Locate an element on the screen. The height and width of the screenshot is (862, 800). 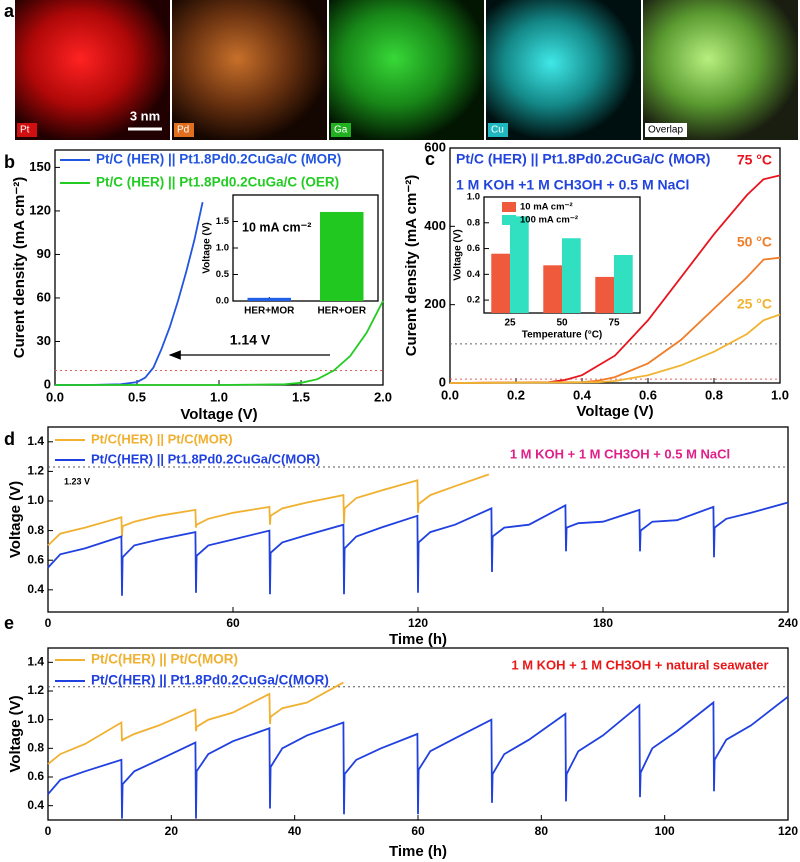
x-tick-label: 0.0 is located at coordinates (55, 396).